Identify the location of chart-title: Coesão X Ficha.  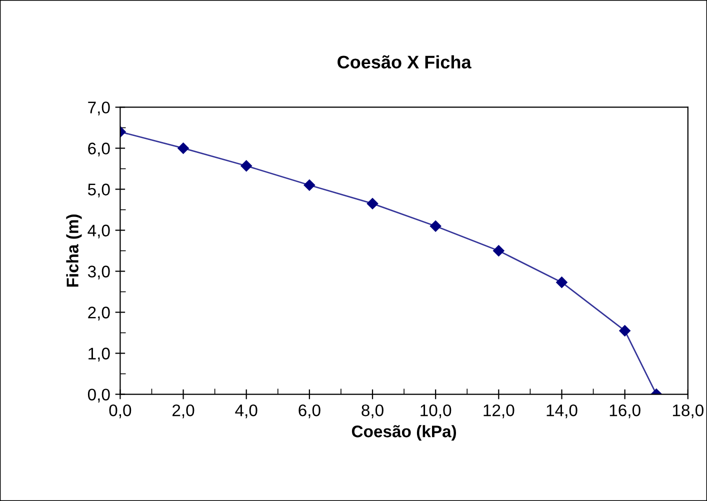
(405, 62).